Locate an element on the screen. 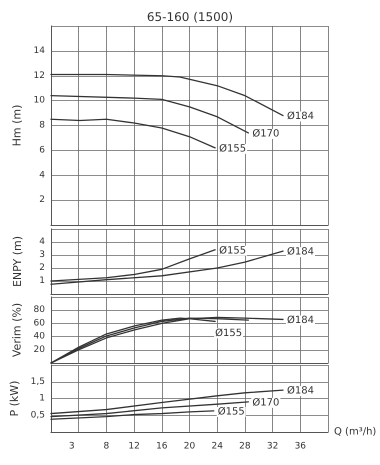  y-axis-title: P (kW) is located at coordinates (14, 398).